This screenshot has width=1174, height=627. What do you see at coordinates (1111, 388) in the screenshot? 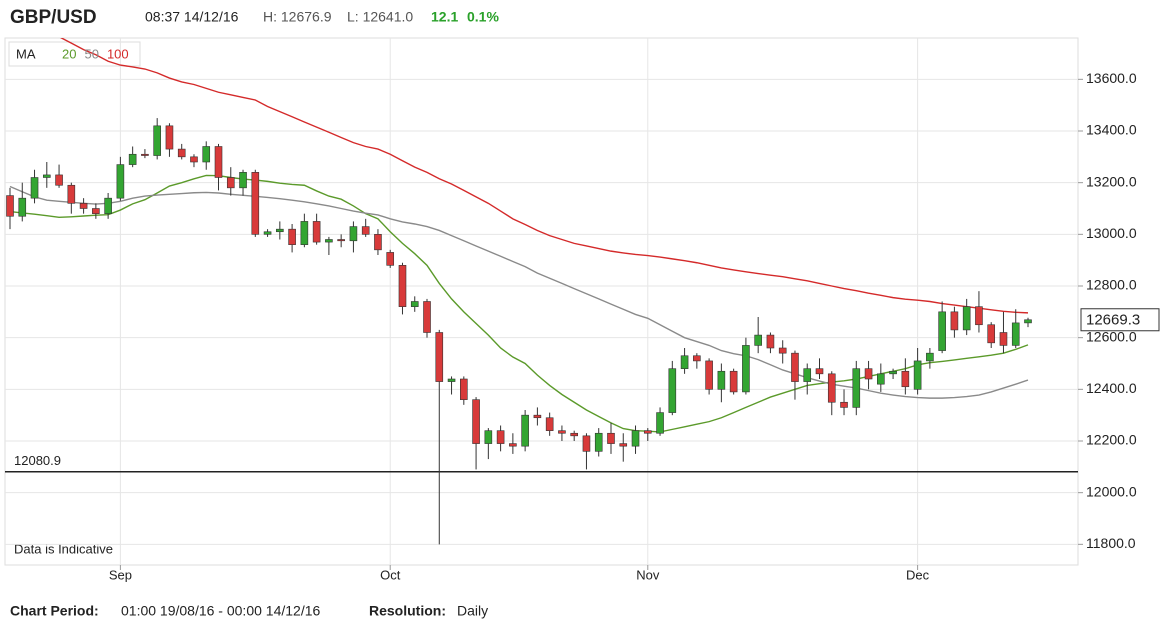
I see `y-tick-label: 12400.0` at bounding box center [1111, 388].